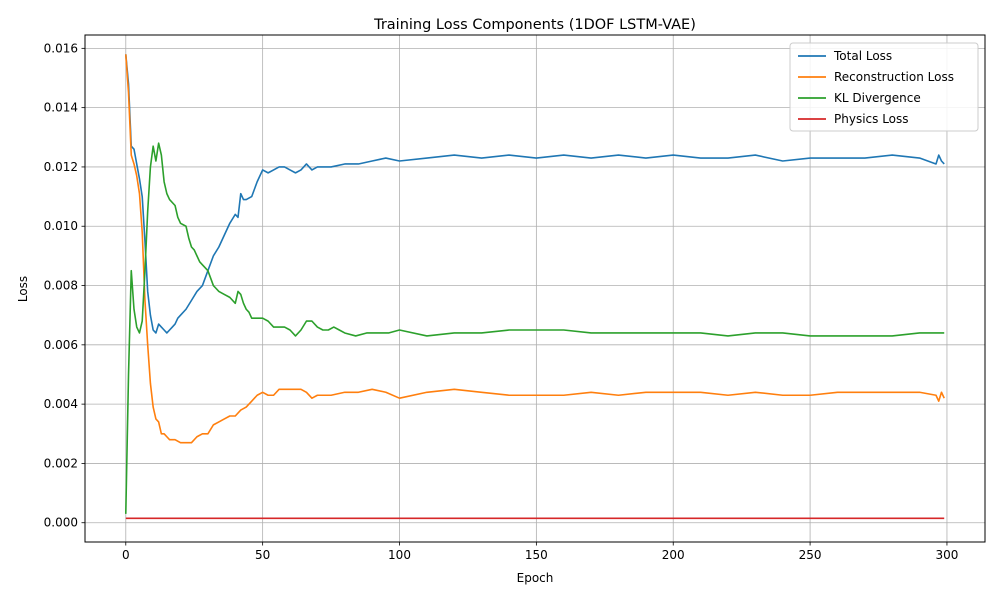  I want to click on y-tick-label: 0.014, so click(61, 108).